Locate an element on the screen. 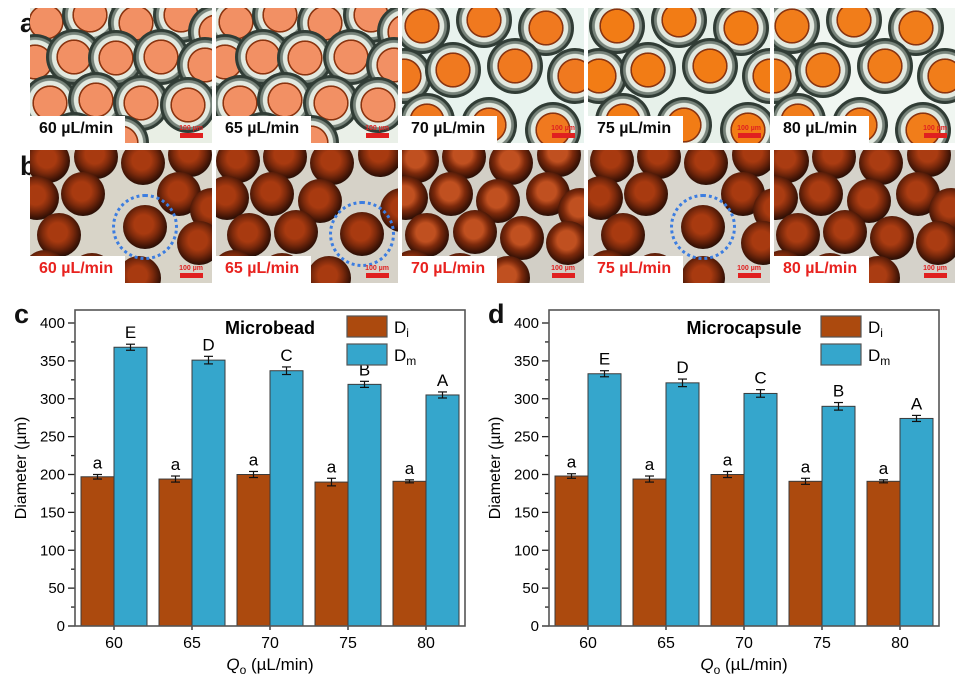 Image resolution: width=955 pixels, height=682 pixels. flow-rate-label: 80 µL/min is located at coordinates (822, 129).